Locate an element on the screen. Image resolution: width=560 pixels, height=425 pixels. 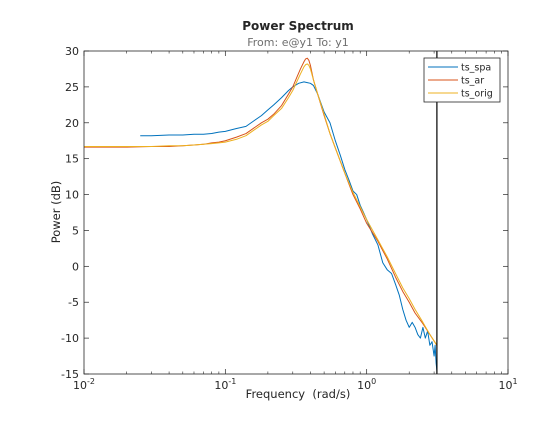
legend-items: ts_spa ts_ar ts_orig is located at coordinates (460, 81).